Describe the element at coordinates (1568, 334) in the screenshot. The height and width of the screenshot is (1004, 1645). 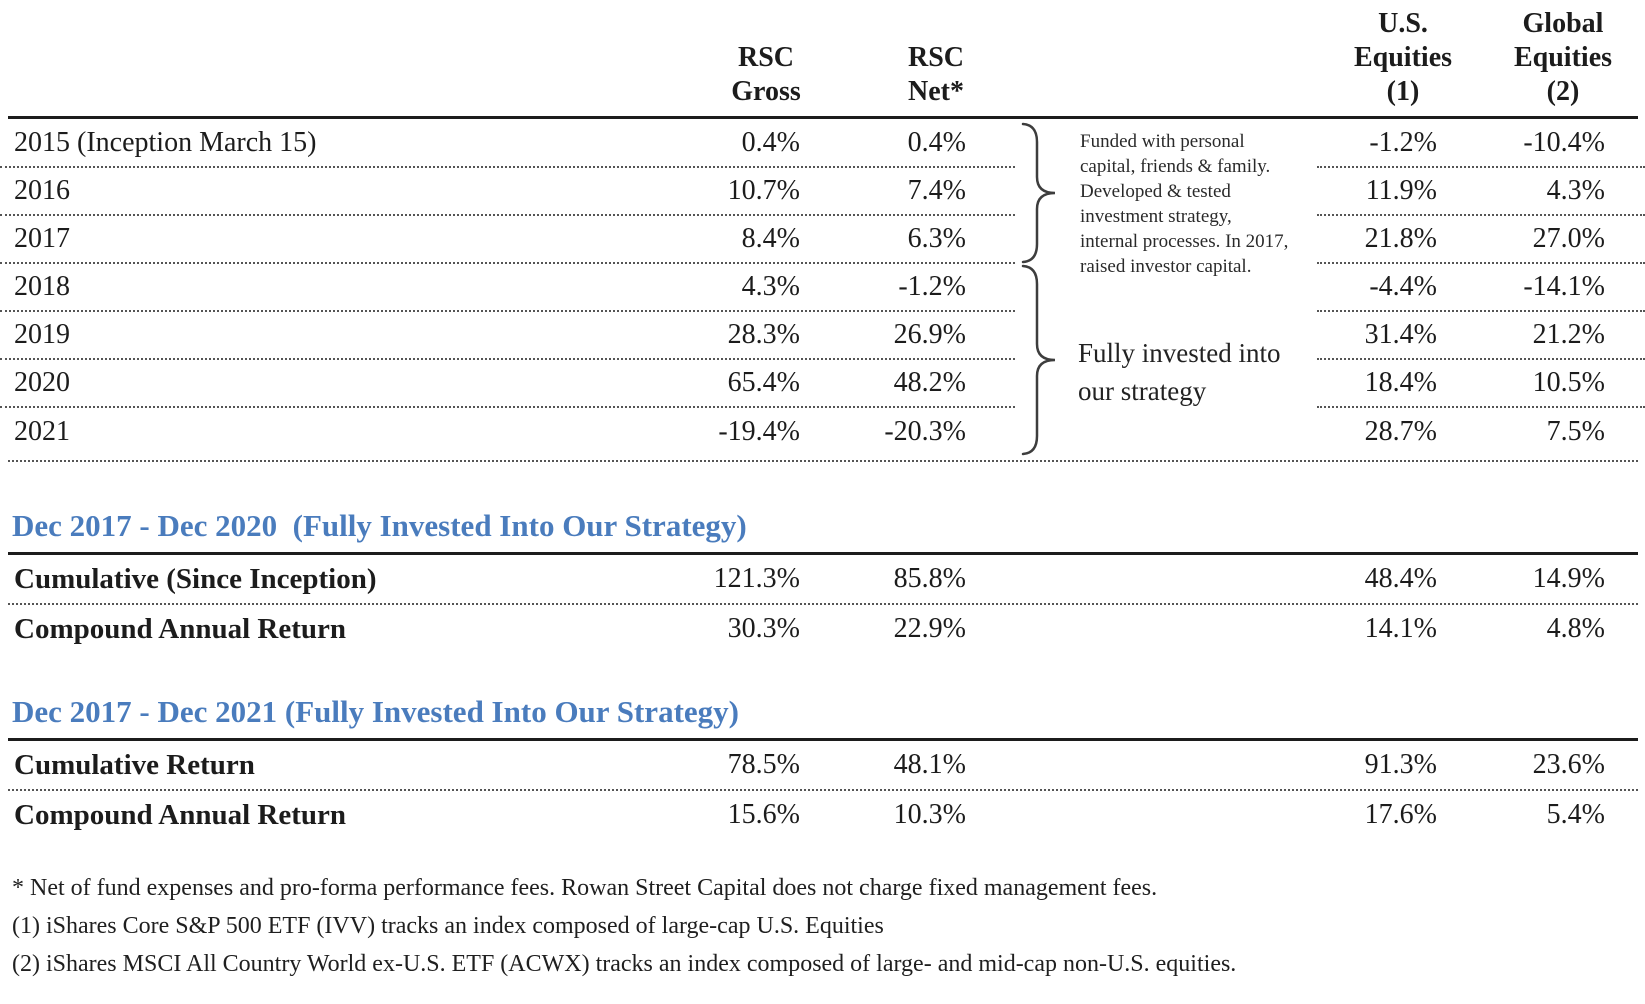
I see `global-equities-value: 21.2%` at that location.